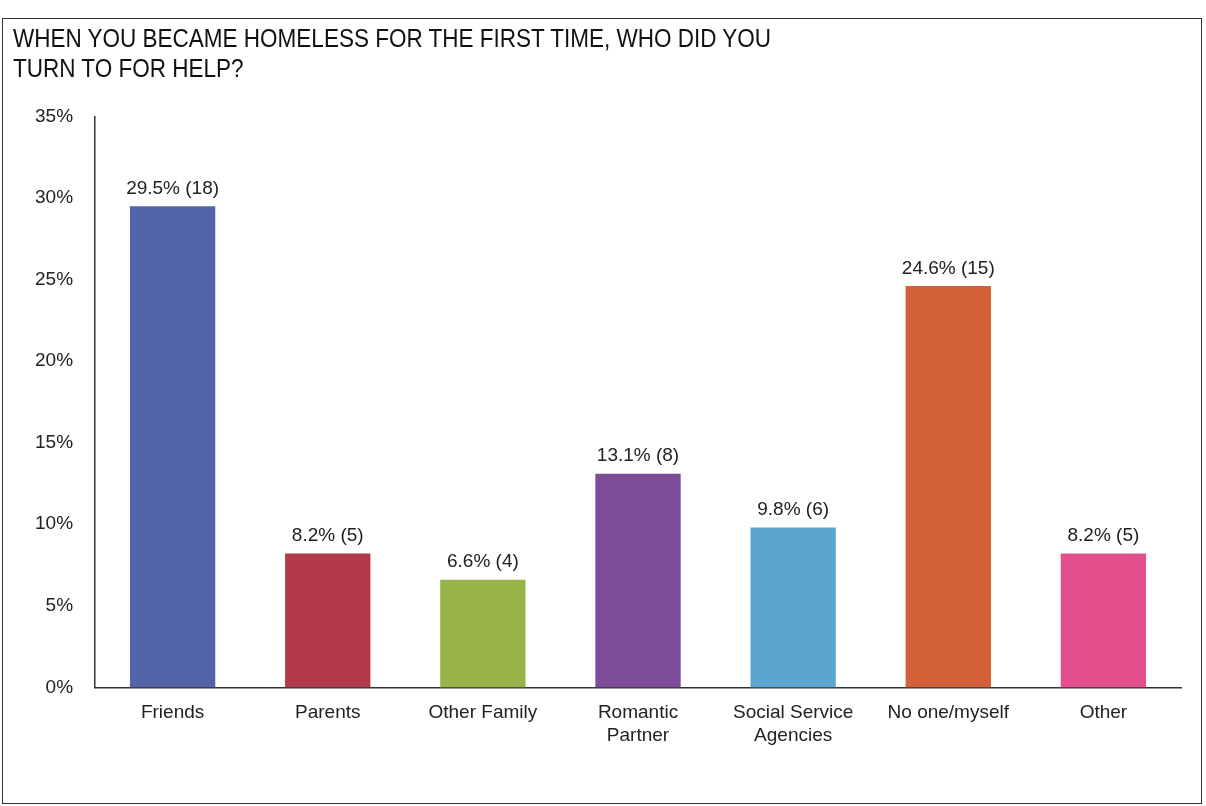 The height and width of the screenshot is (806, 1206). What do you see at coordinates (54, 523) in the screenshot?
I see `y-tick-label: 10%` at bounding box center [54, 523].